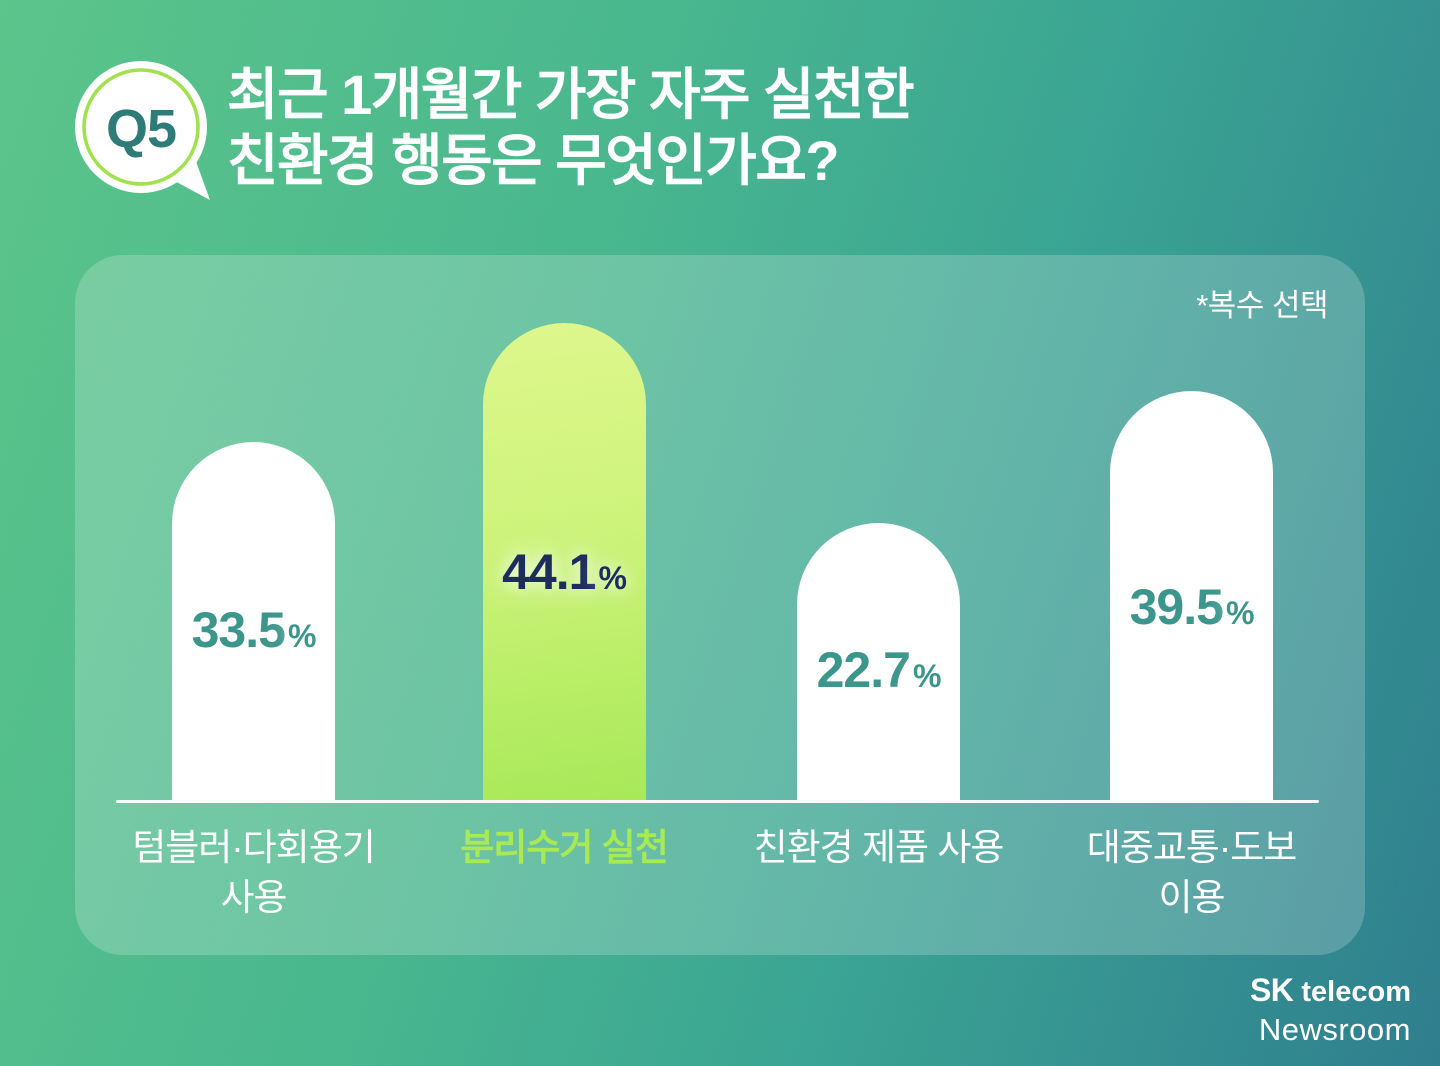 This screenshot has width=1440, height=1066. Describe the element at coordinates (1192, 607) in the screenshot. I see `bar-value-4: 39.5%` at that location.